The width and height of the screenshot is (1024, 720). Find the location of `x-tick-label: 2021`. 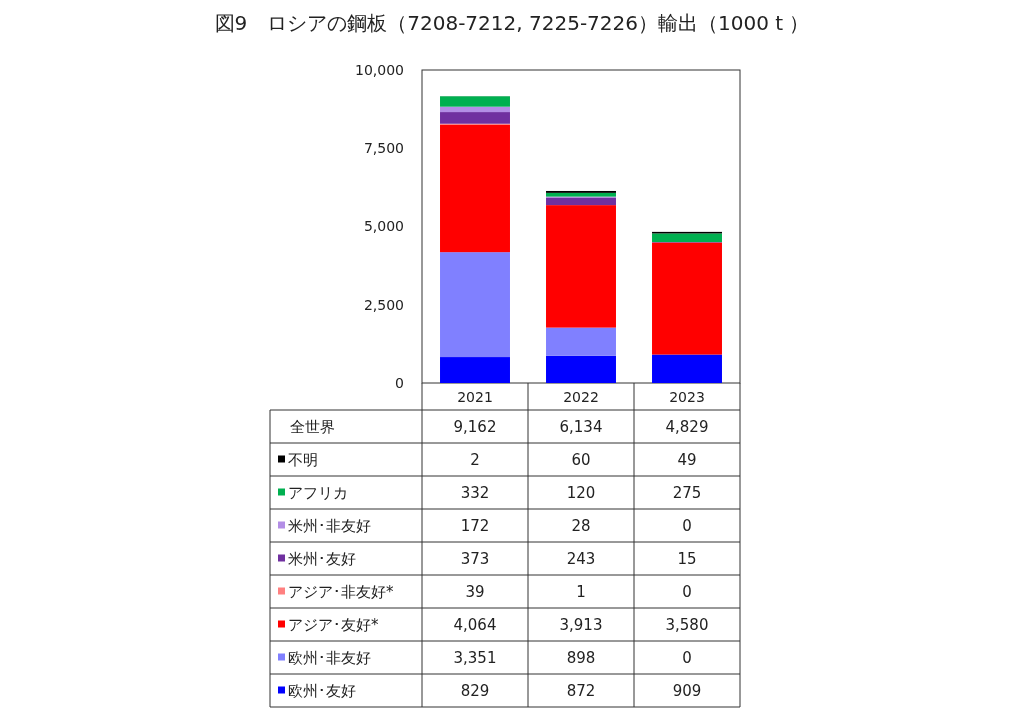

x-tick-label: 2021 is located at coordinates (475, 397).